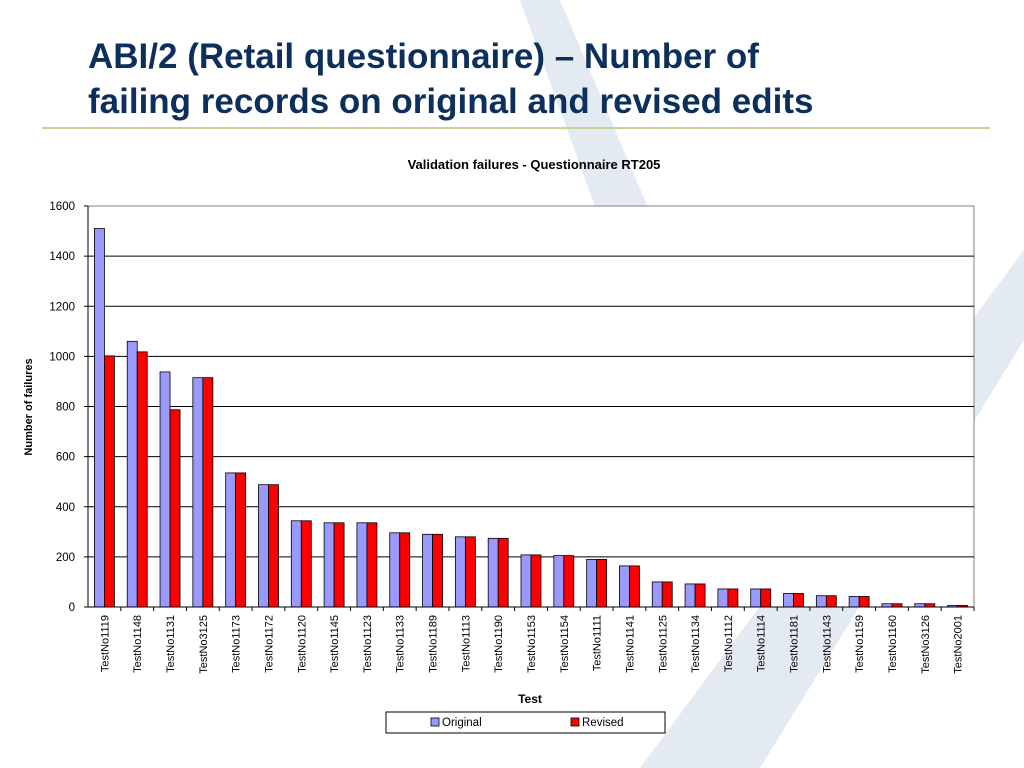 The width and height of the screenshot is (1024, 768). Describe the element at coordinates (959, 644) in the screenshot. I see `x-tick-label: TestNo2001` at that location.